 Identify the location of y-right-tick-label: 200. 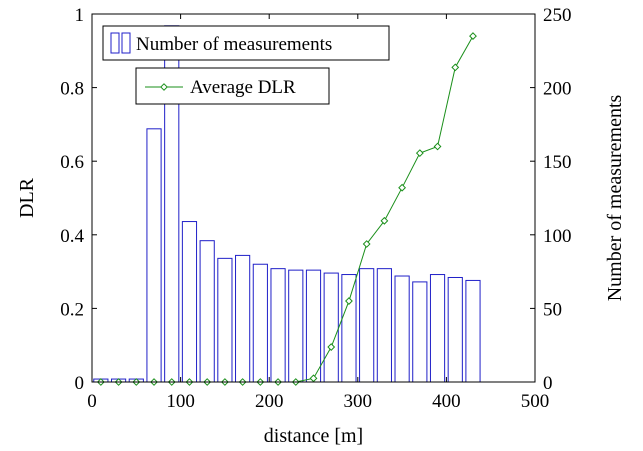
(557, 89).